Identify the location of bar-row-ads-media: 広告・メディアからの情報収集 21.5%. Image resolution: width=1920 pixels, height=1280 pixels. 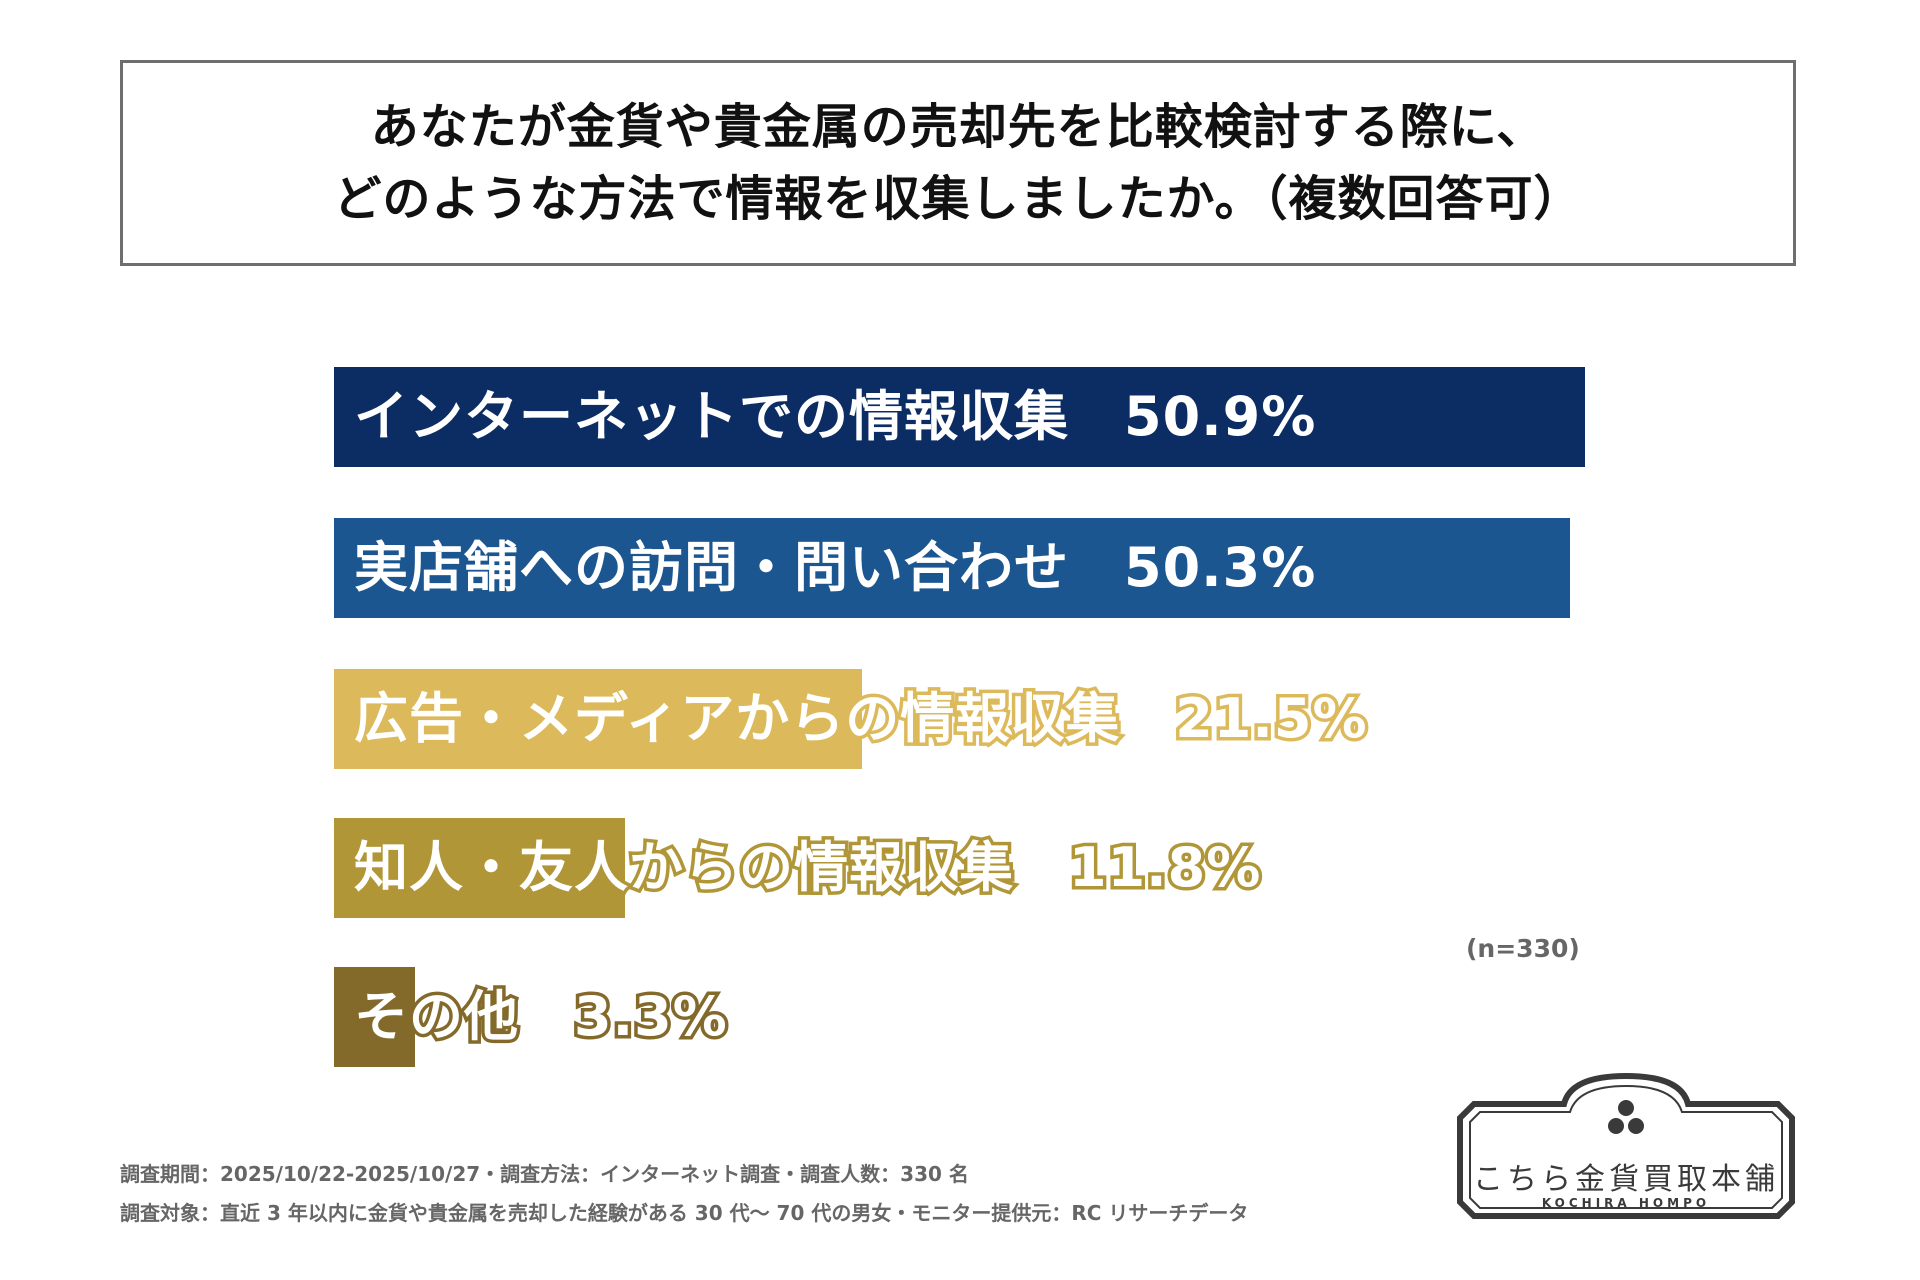
(884, 719).